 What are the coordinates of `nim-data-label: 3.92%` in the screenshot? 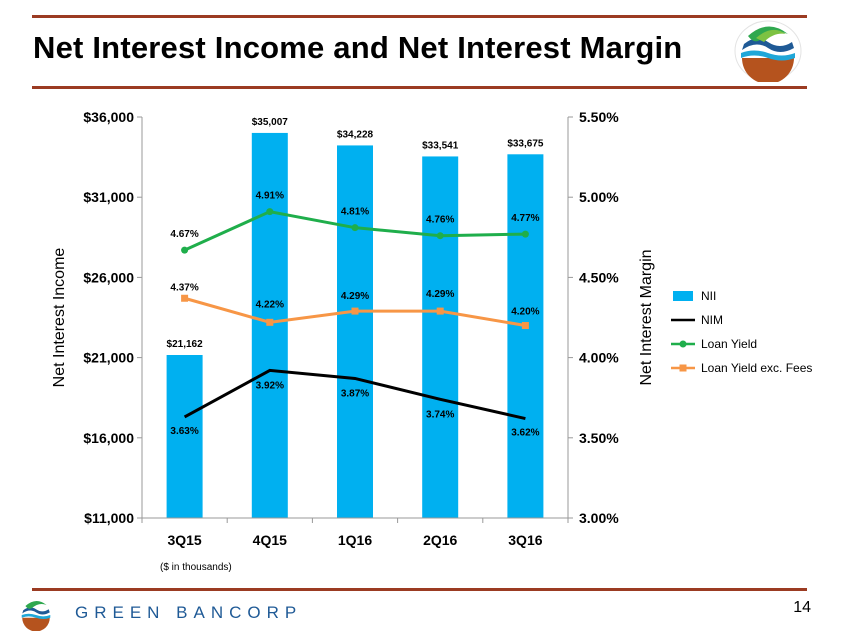 It's located at (270, 385).